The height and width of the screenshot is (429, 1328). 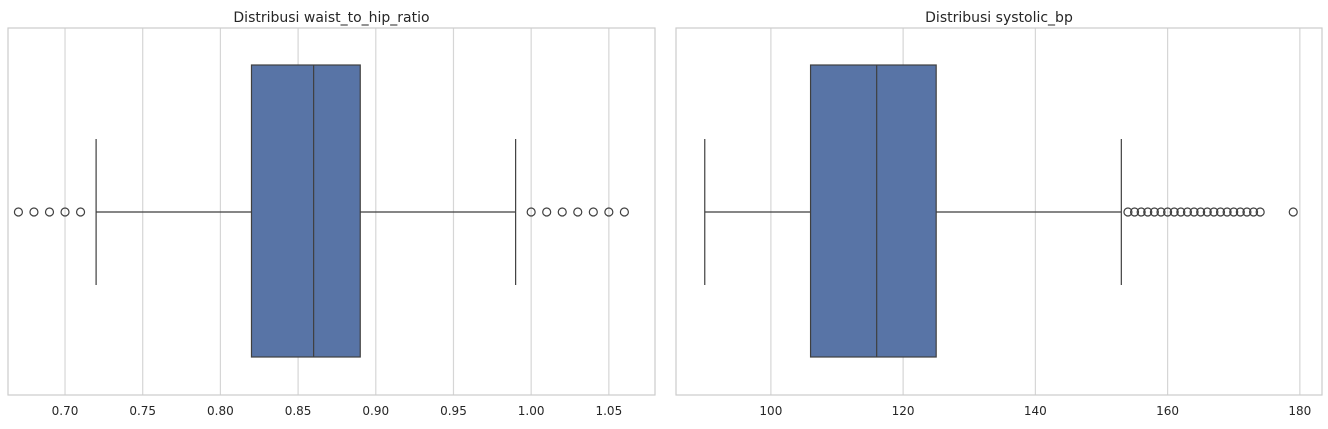 I want to click on x-tick-label: 0.95, so click(x=453, y=411).